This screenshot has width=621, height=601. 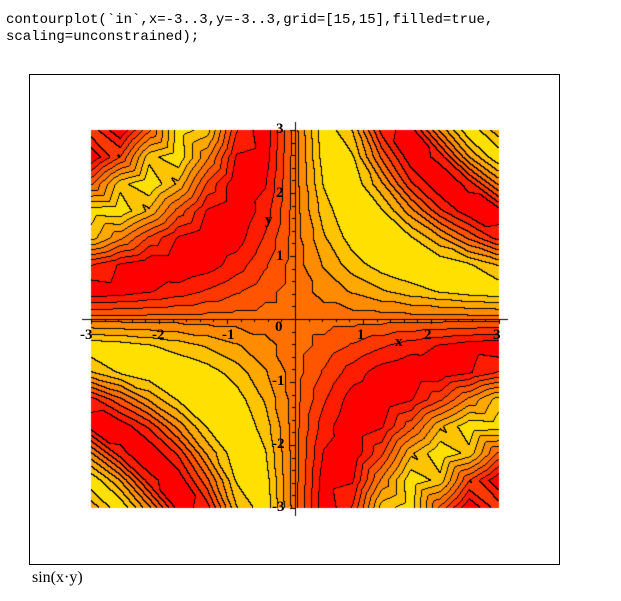 What do you see at coordinates (86, 335) in the screenshot?
I see `x-tick-label: -3` at bounding box center [86, 335].